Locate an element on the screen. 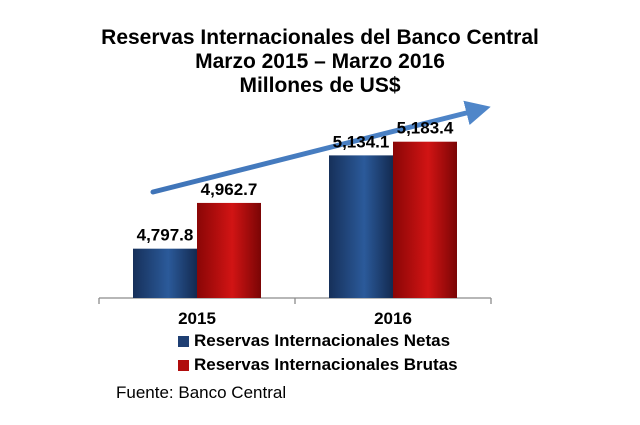  chart-title-line-2: Marzo 2015 – Marzo 2016 is located at coordinates (320, 61).